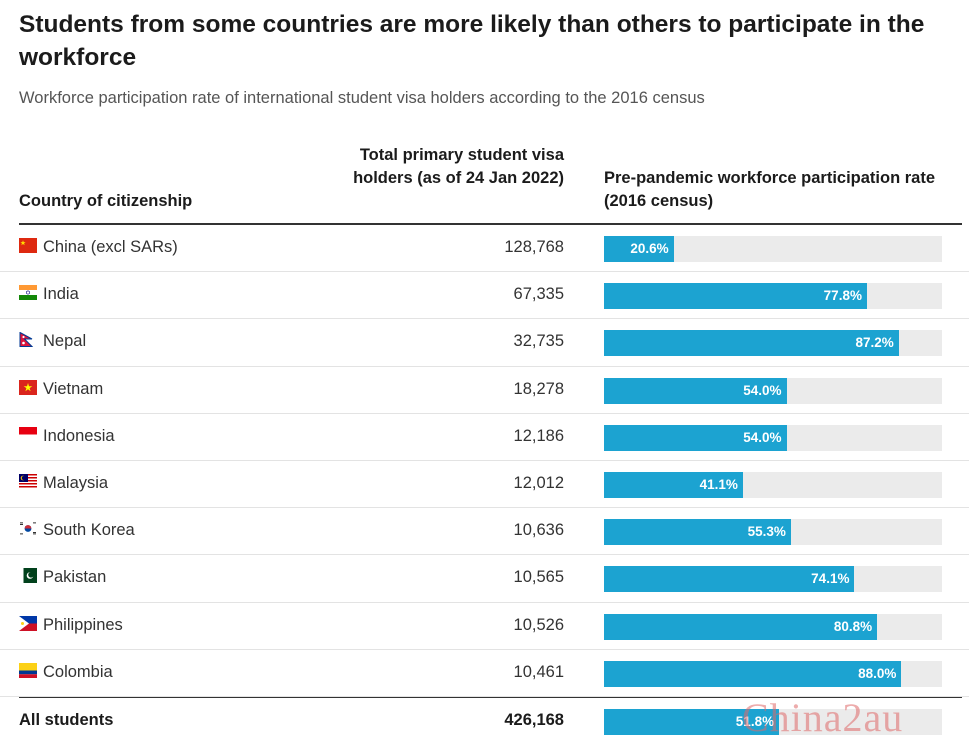  Describe the element at coordinates (718, 484) in the screenshot. I see `bar-value-label: 41.1%` at that location.